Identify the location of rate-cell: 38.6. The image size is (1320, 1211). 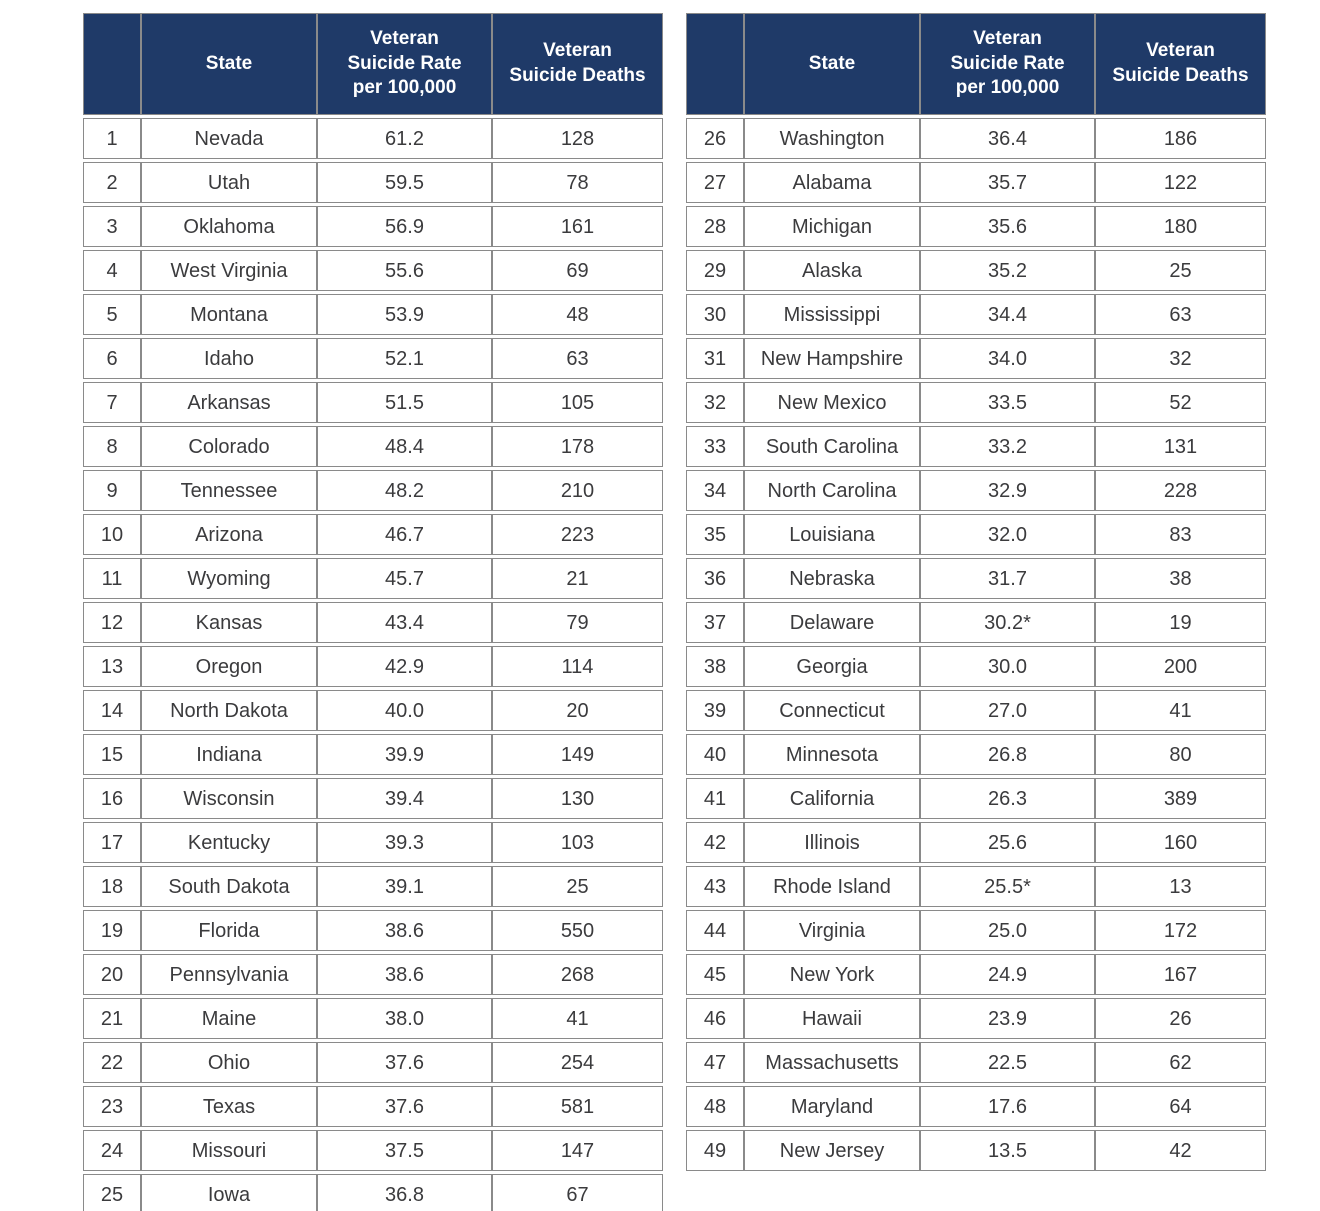
(404, 930).